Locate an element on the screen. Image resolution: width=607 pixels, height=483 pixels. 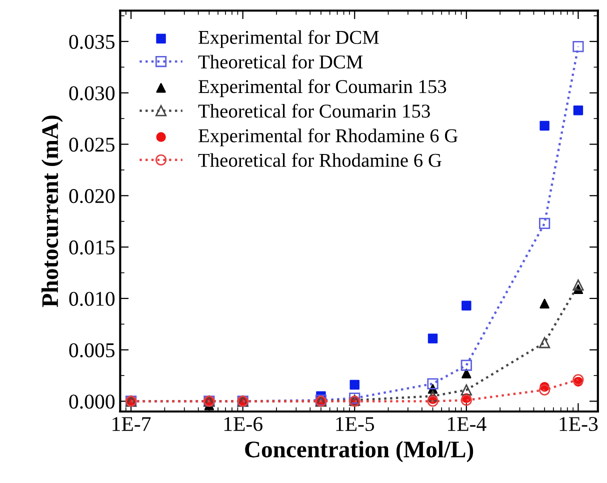
y-tick-label: 0.000 is located at coordinates (92, 401).